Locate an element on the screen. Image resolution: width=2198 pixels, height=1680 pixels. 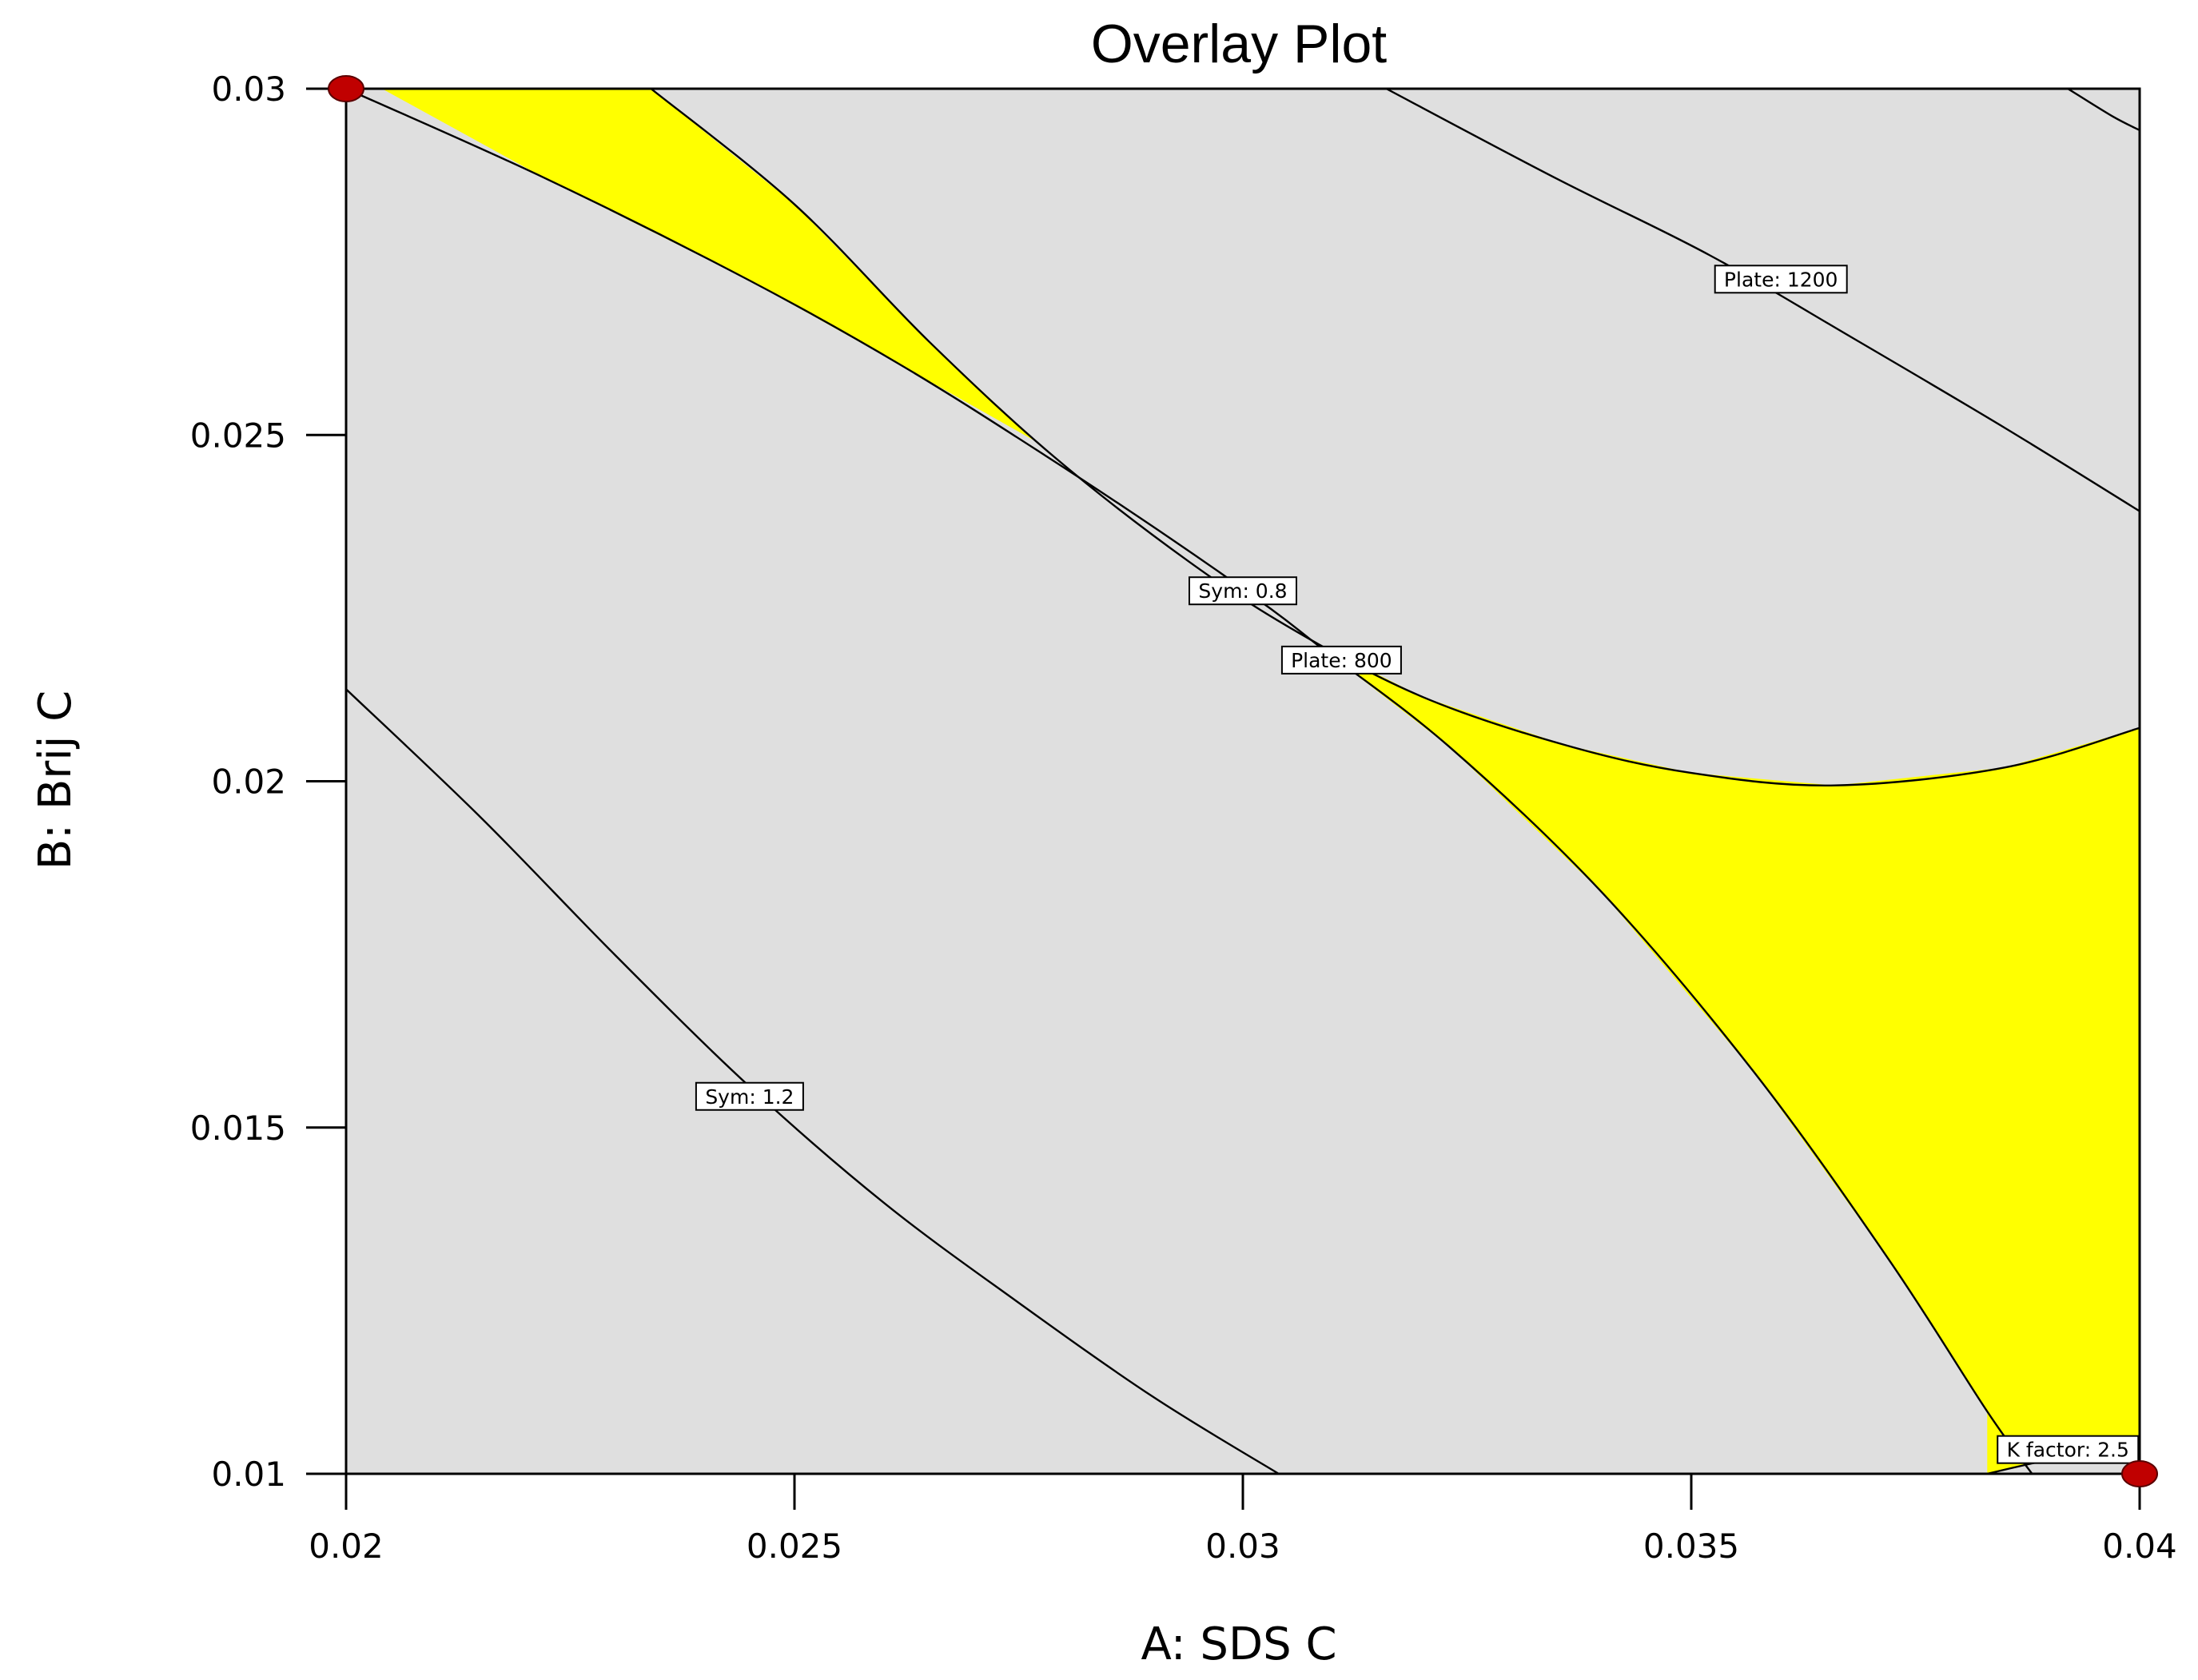
contour-label-text: Plate: 1200 is located at coordinates (1781, 279).